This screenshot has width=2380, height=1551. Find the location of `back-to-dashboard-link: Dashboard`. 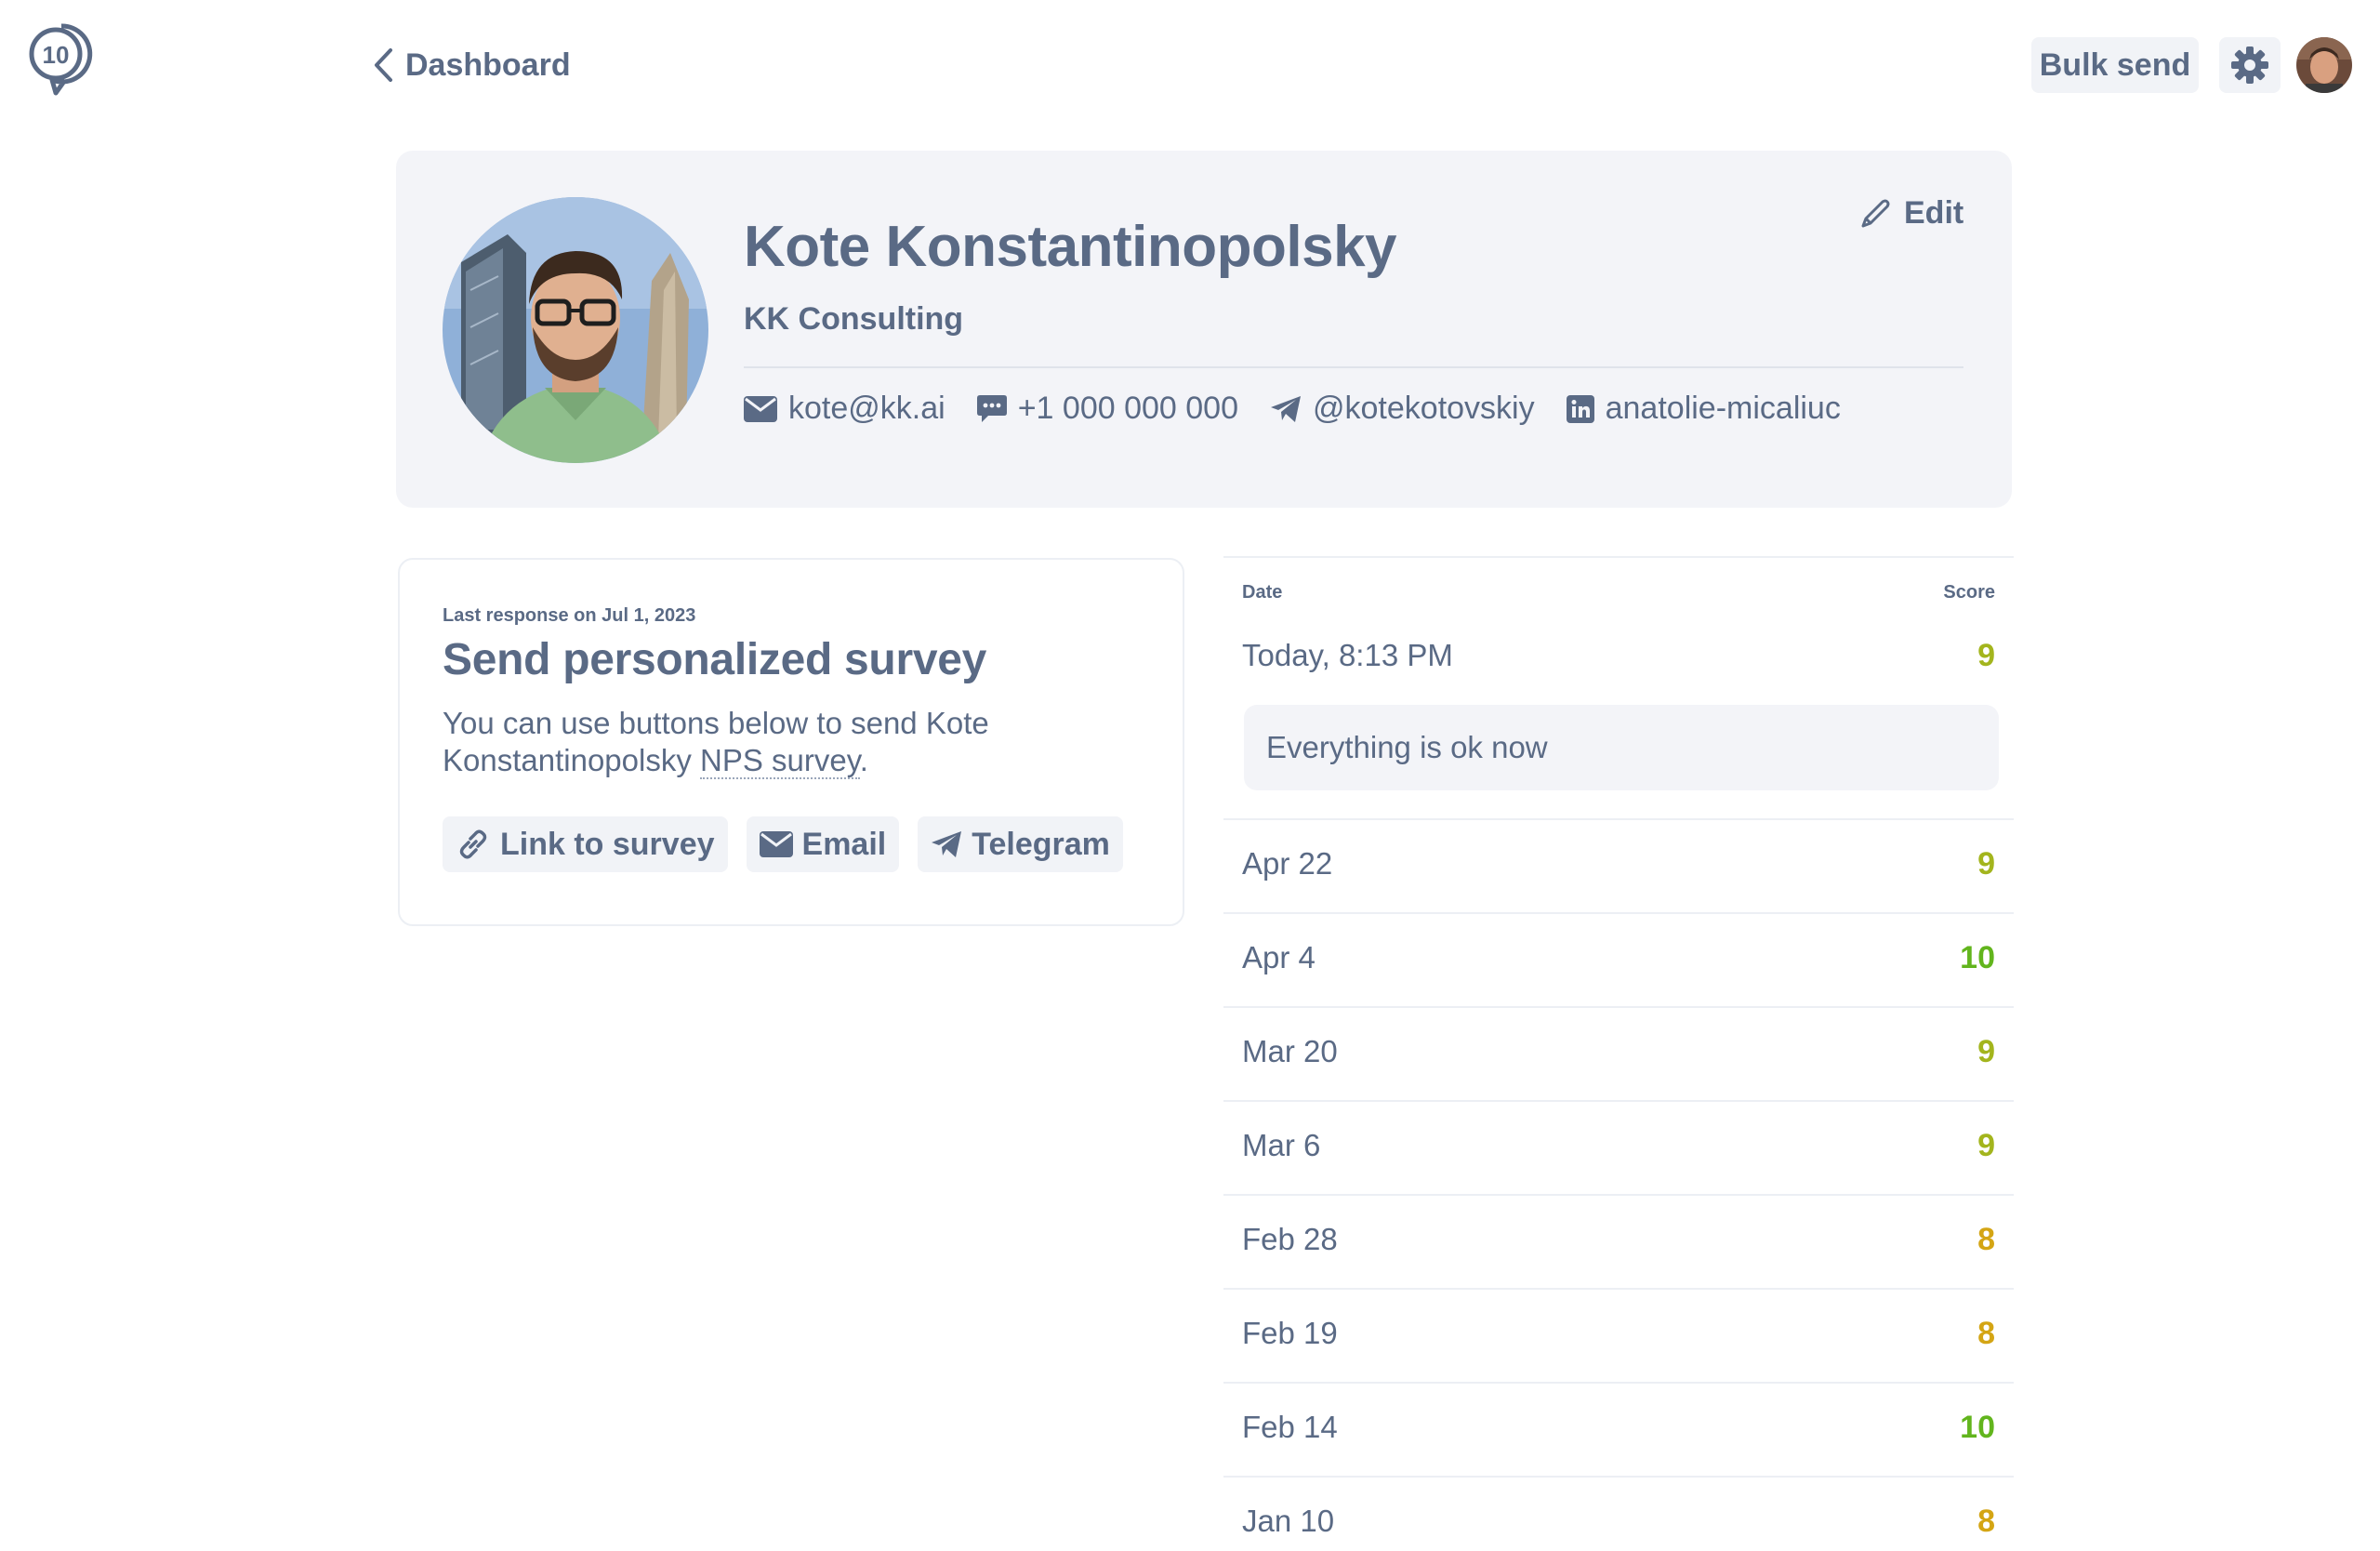

back-to-dashboard-link: Dashboard is located at coordinates (471, 65).